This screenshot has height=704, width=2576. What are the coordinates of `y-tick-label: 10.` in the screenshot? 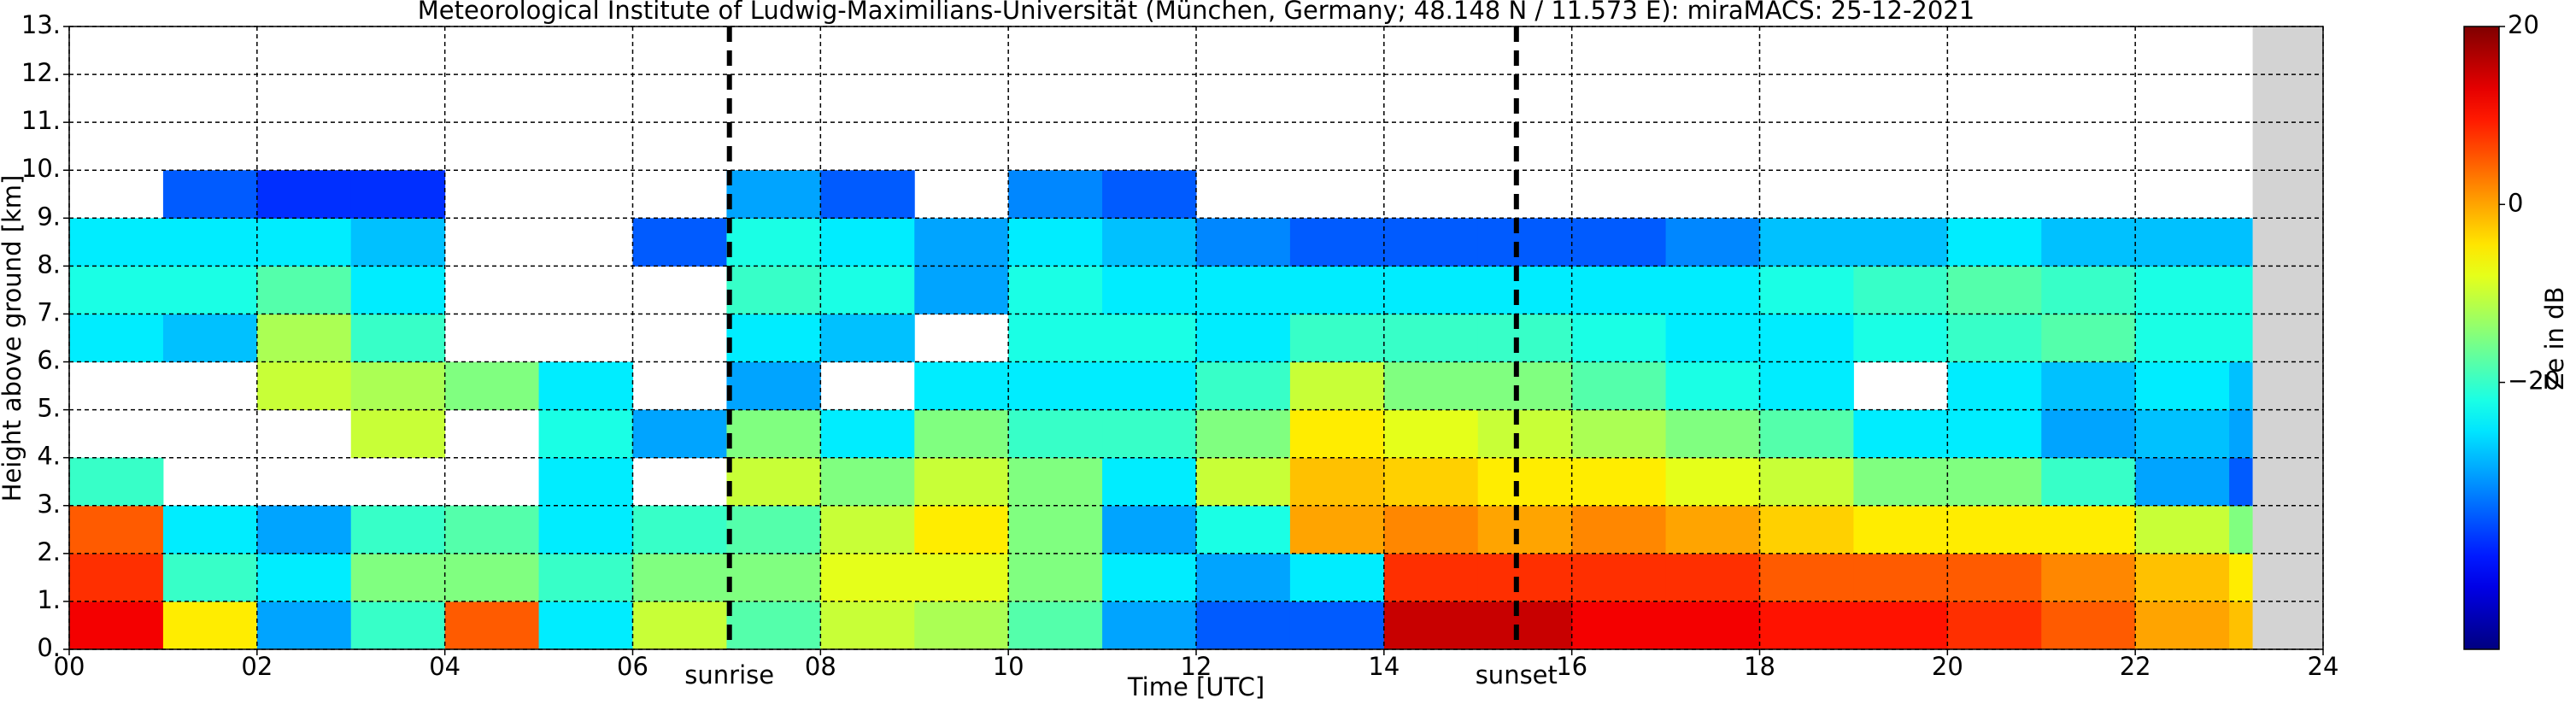 It's located at (41, 168).